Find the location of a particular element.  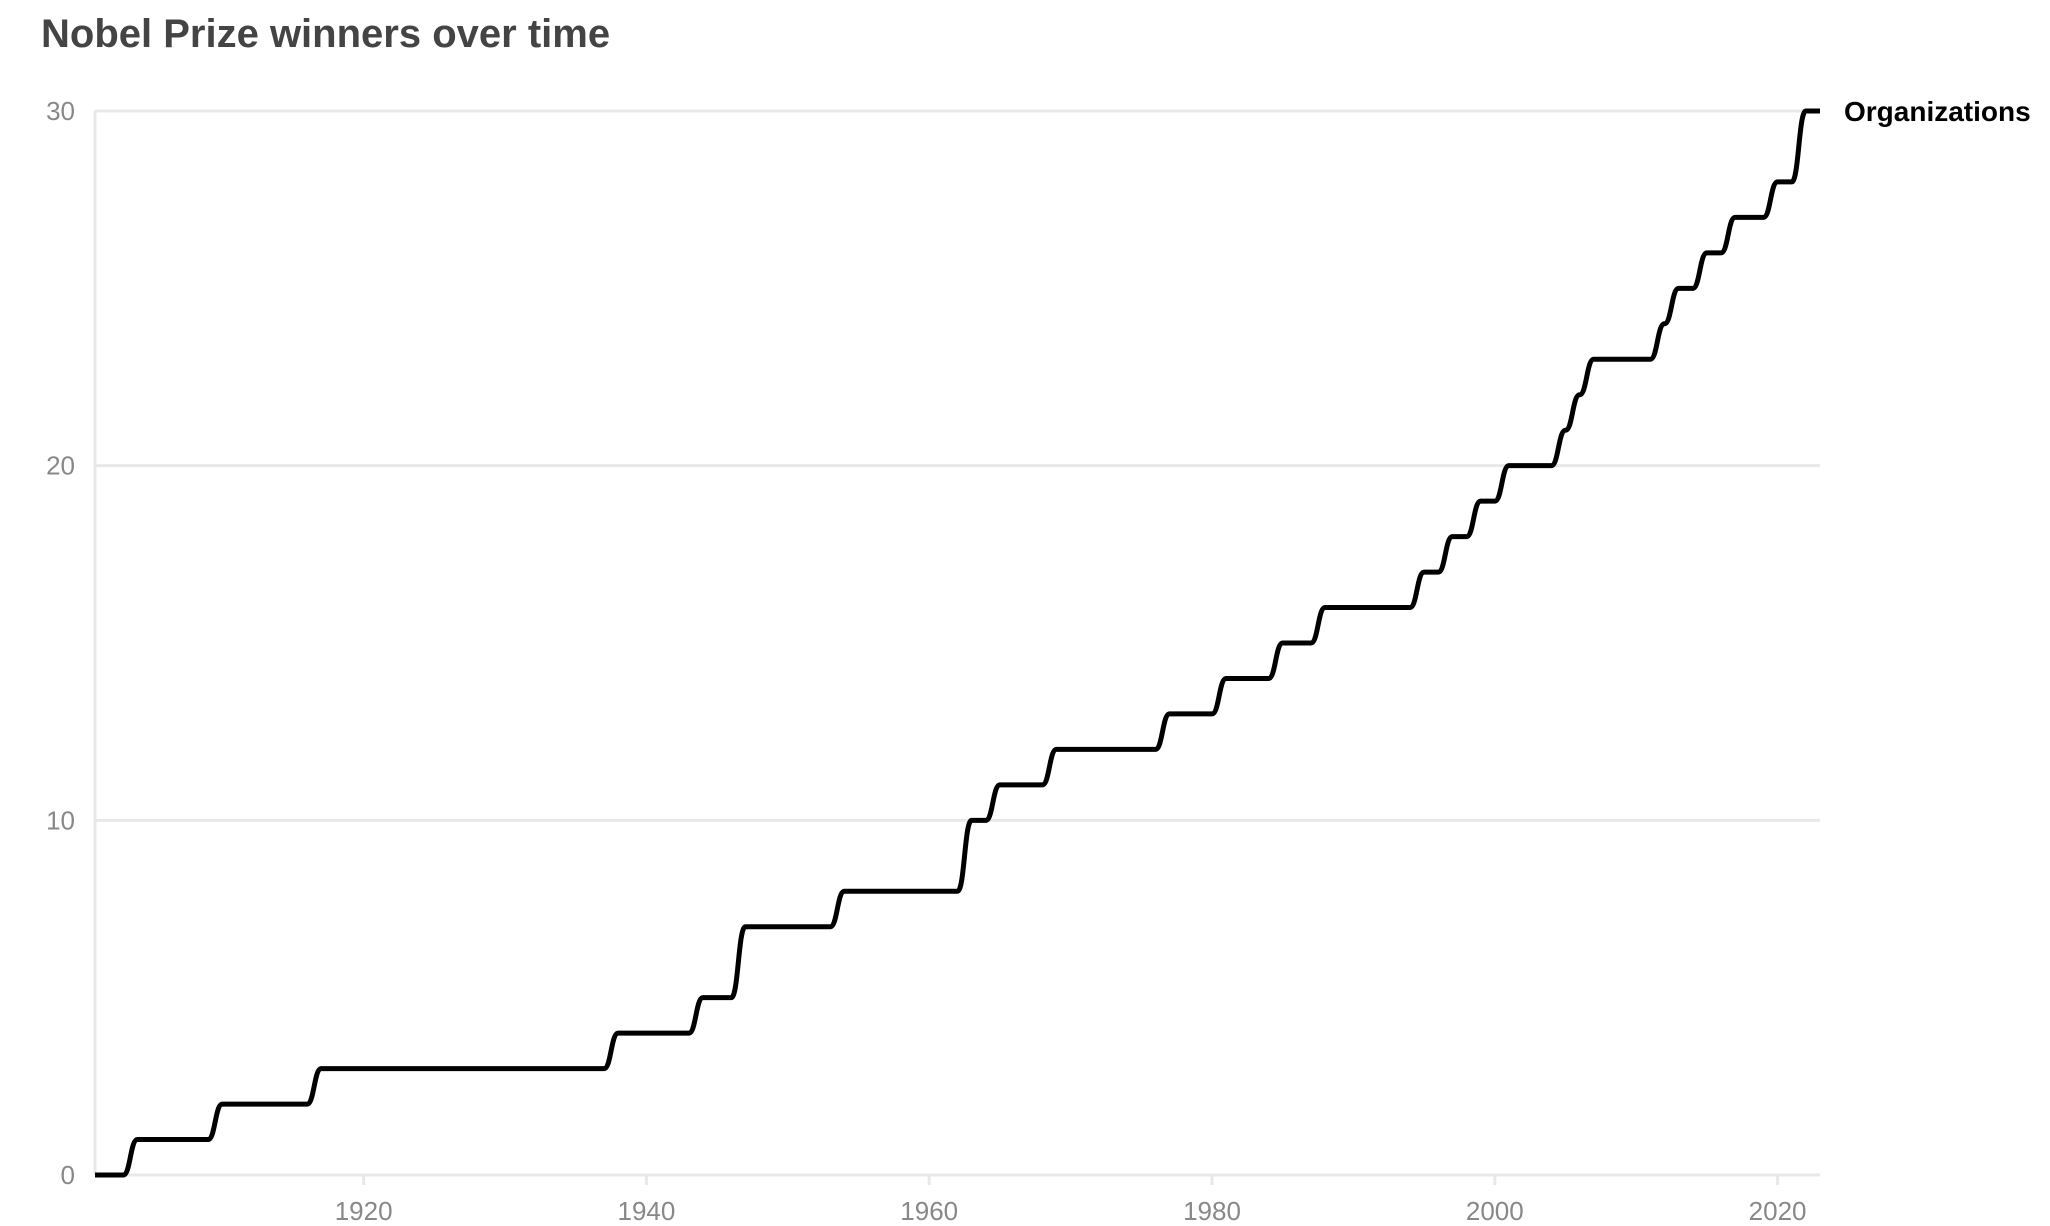

x-tick-label: 1940 is located at coordinates (647, 1211).